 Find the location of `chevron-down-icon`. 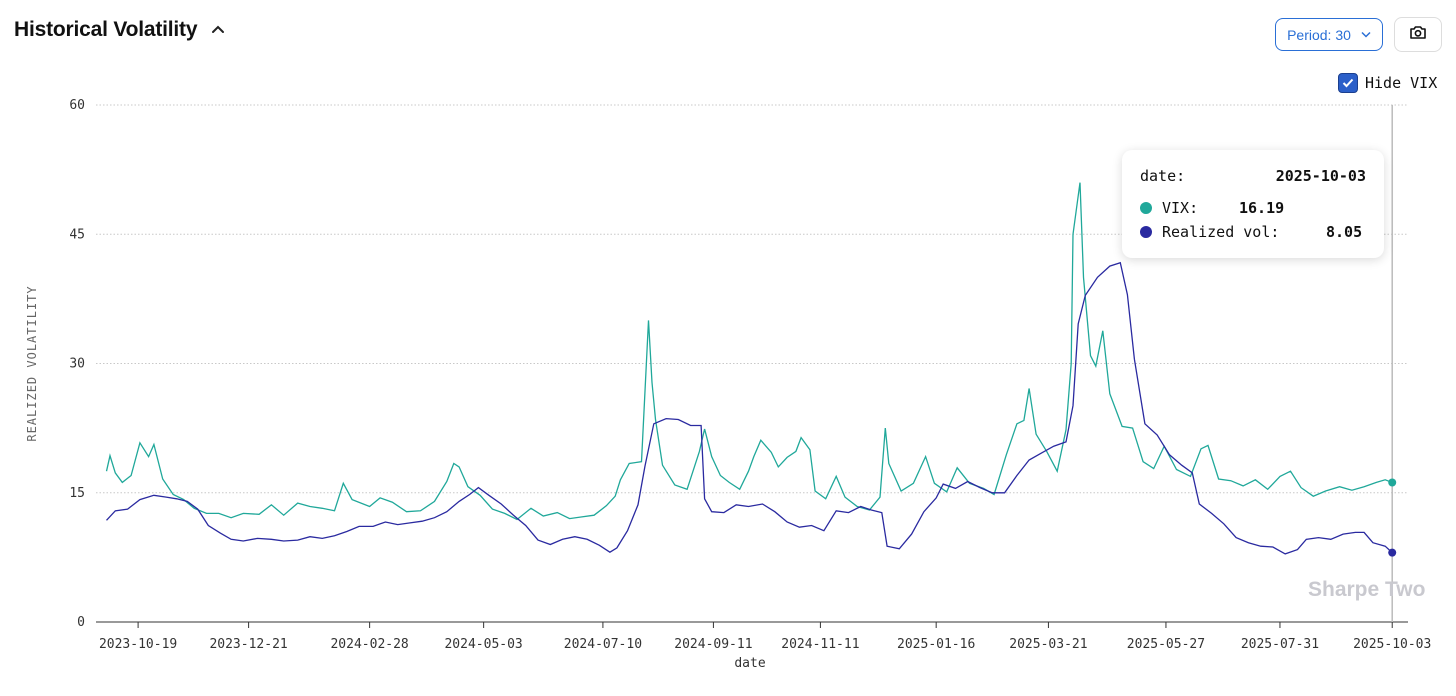

chevron-down-icon is located at coordinates (1366, 35).